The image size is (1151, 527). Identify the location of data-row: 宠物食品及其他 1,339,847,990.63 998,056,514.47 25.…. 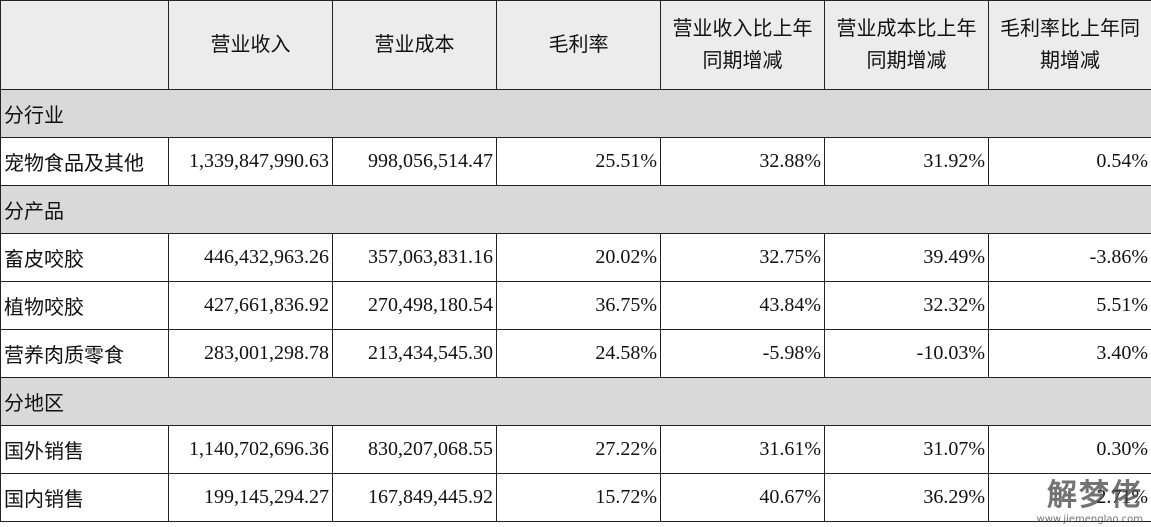
(575, 161).